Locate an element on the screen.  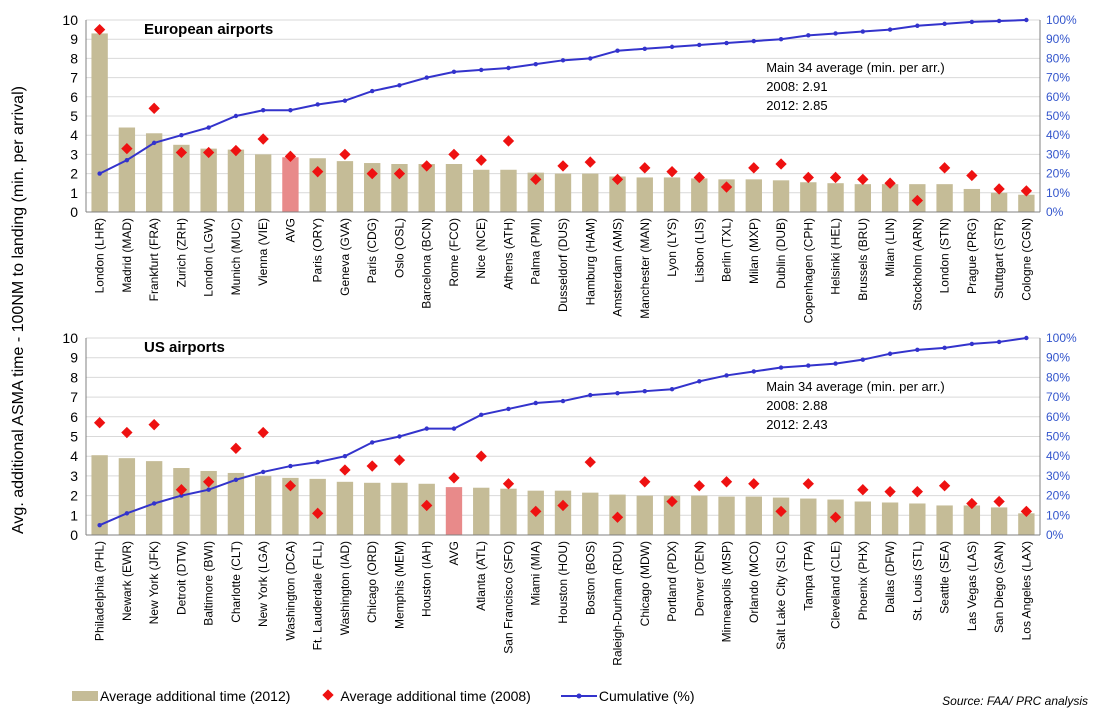
note-line-3: 2012: 2.85 is located at coordinates (796, 105).